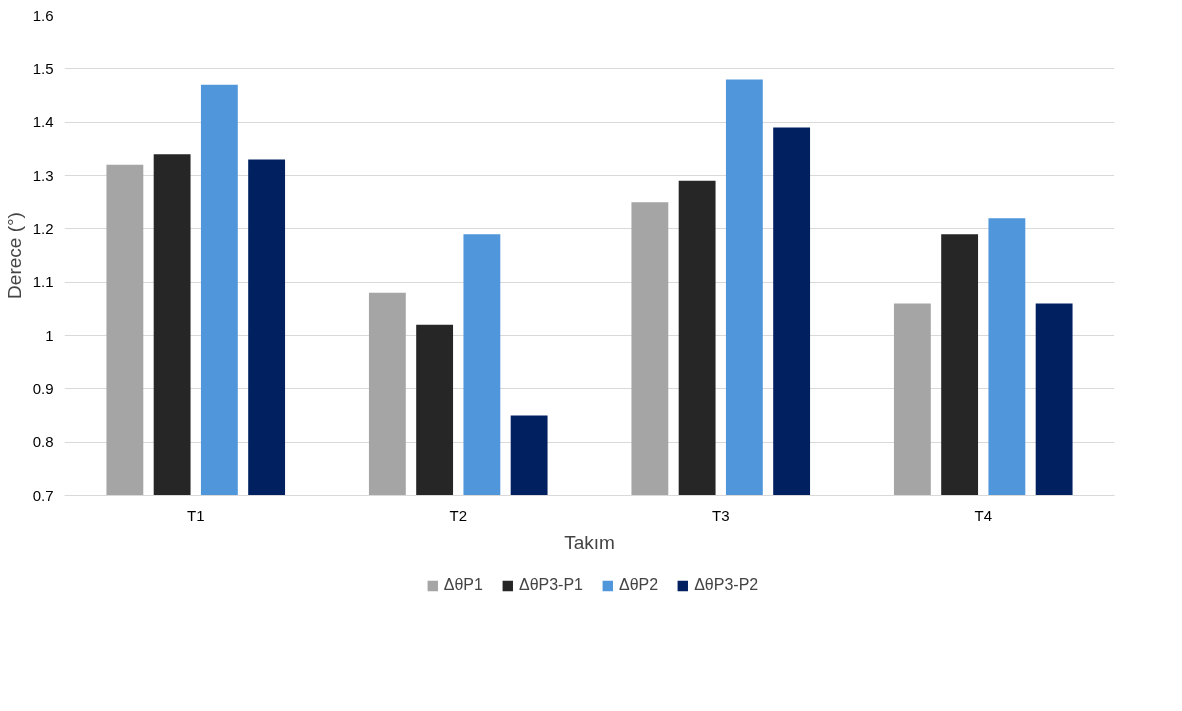 This screenshot has height=711, width=1182. What do you see at coordinates (983, 515) in the screenshot?
I see `x-tick-label: T4` at bounding box center [983, 515].